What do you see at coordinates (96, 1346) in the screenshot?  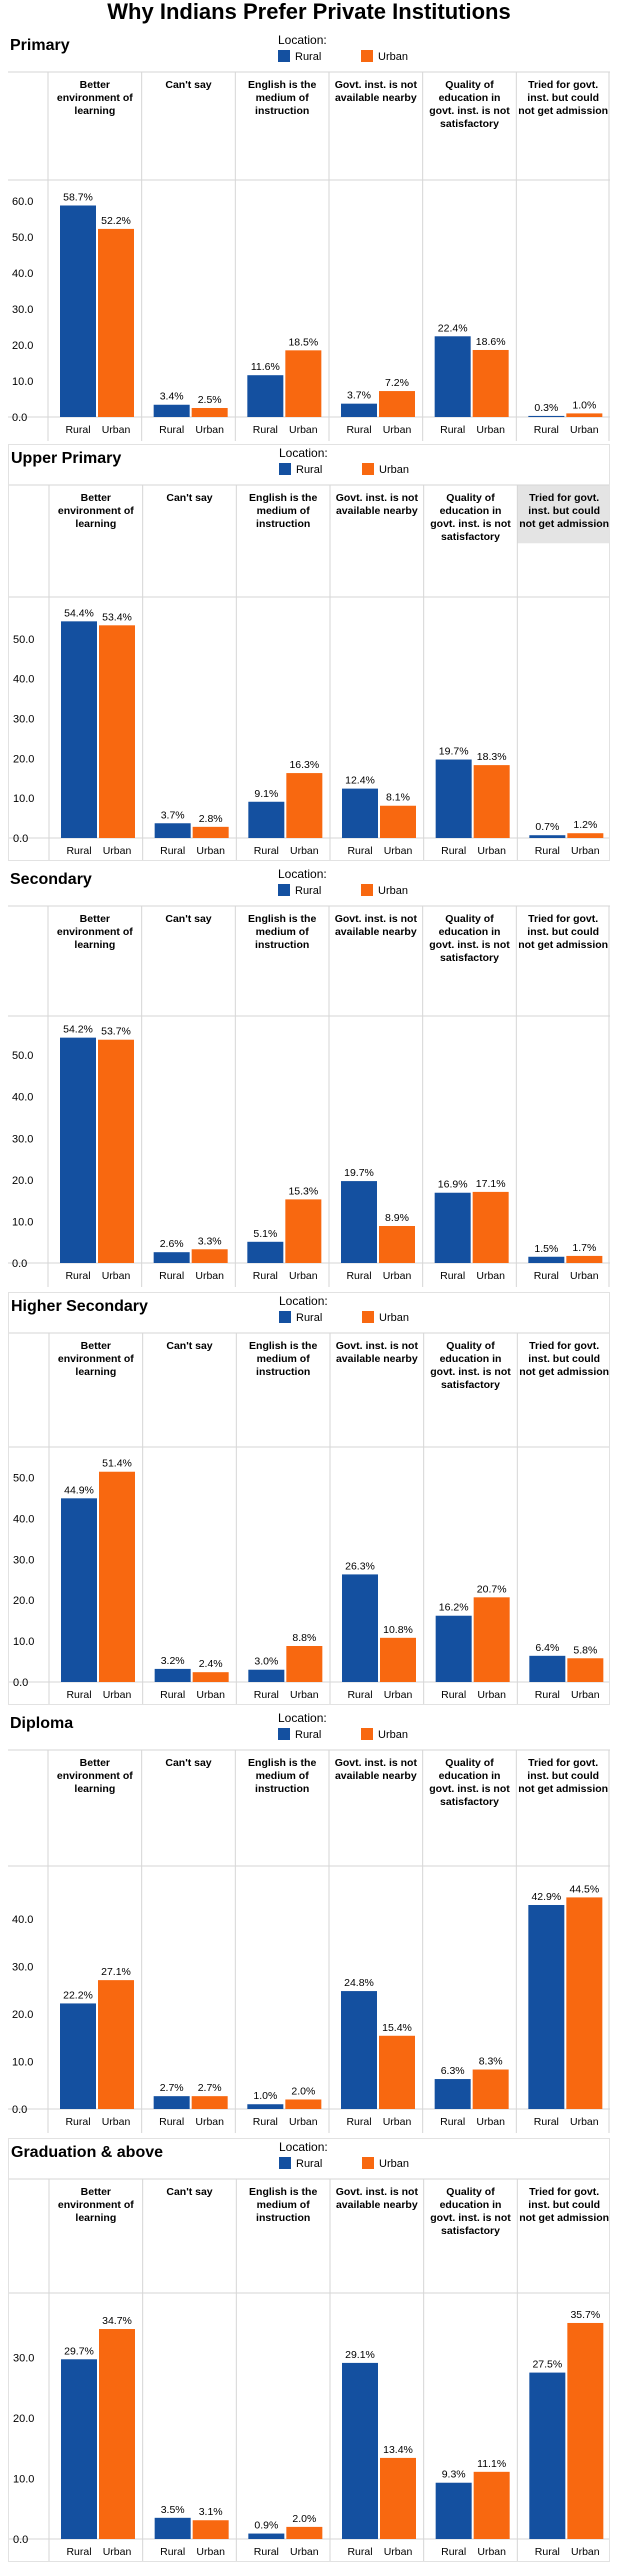 I see `column-header-line: Better` at bounding box center [96, 1346].